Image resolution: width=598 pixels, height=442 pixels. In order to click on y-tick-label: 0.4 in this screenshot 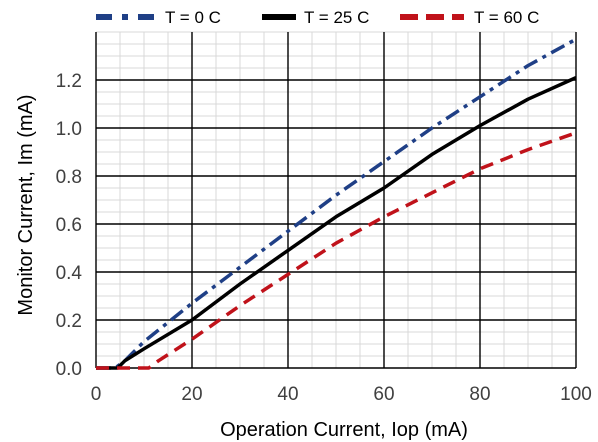, I will do `click(69, 273)`.